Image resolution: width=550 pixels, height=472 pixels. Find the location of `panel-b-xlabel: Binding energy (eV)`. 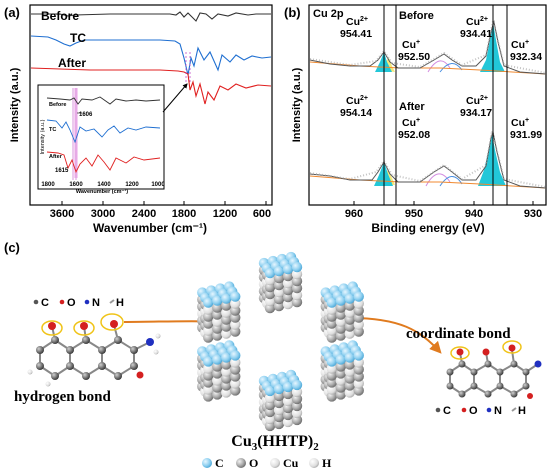

panel-b-xlabel: Binding energy (eV) is located at coordinates (427, 228).